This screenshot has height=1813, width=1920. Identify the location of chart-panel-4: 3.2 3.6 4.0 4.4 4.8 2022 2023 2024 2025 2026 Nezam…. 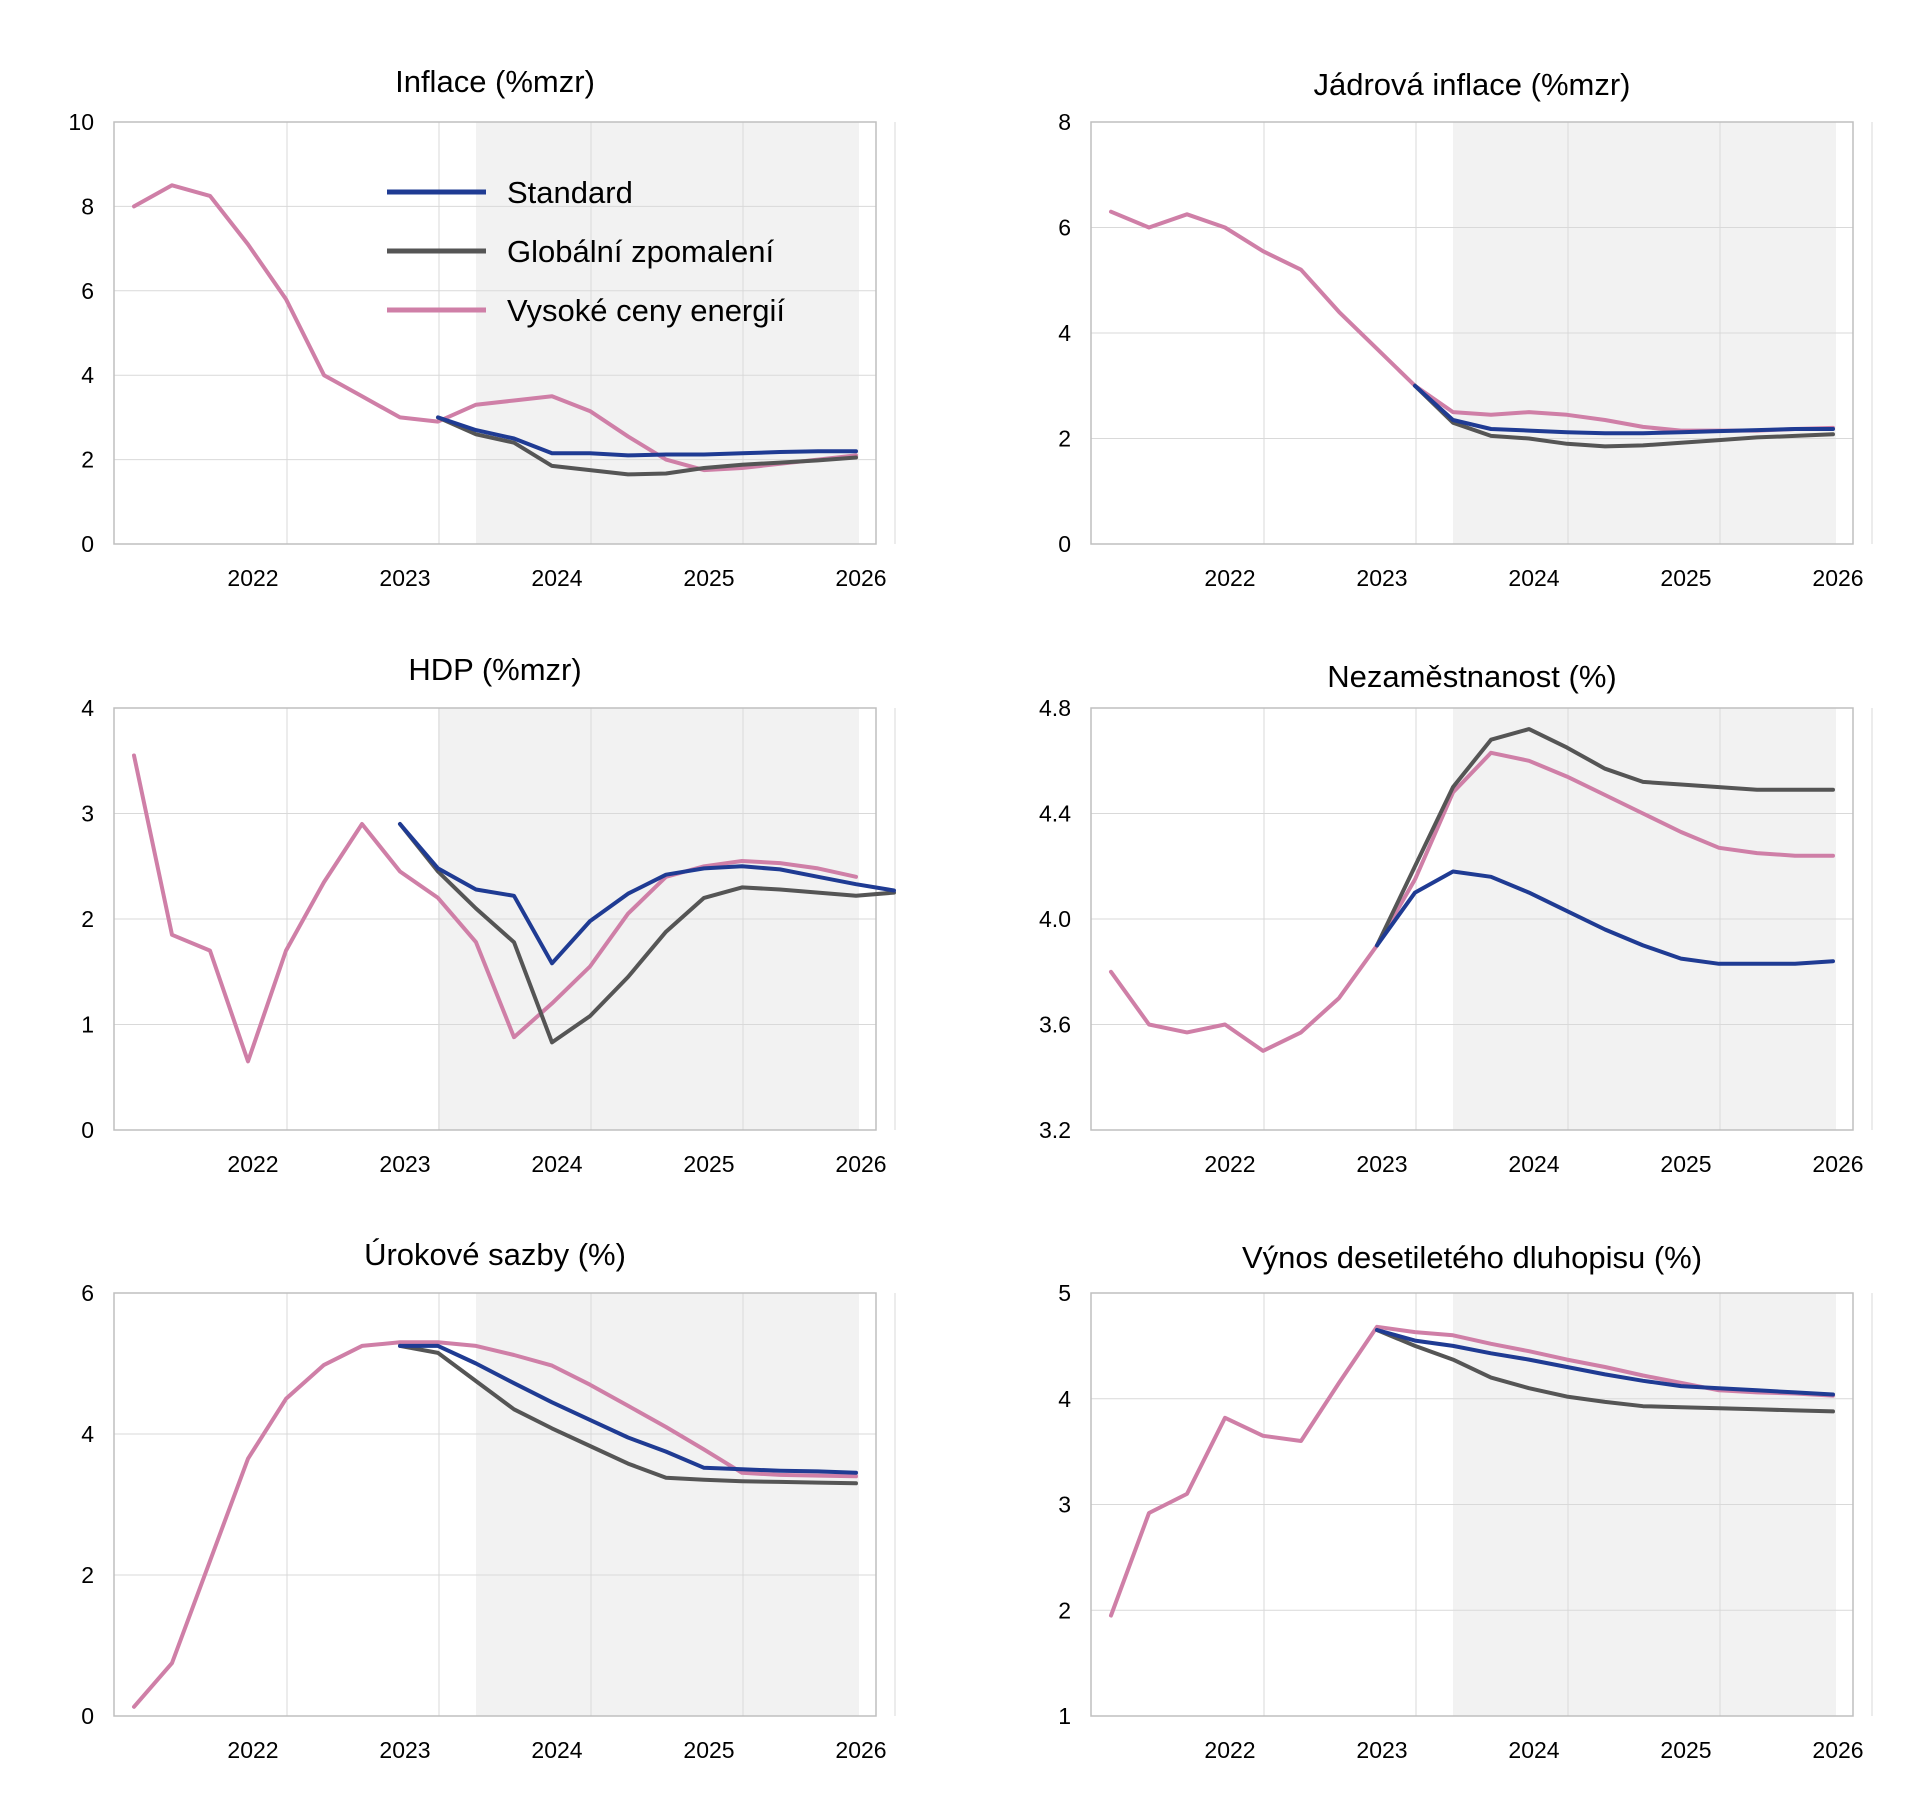
(1456, 918).